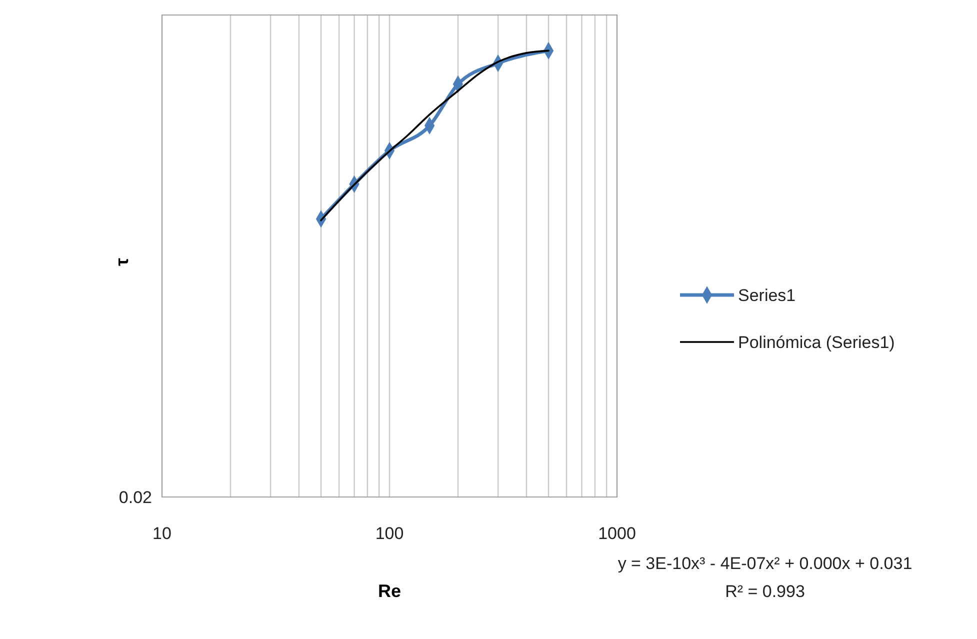  What do you see at coordinates (390, 591) in the screenshot?
I see `x-axis-title: Re` at bounding box center [390, 591].